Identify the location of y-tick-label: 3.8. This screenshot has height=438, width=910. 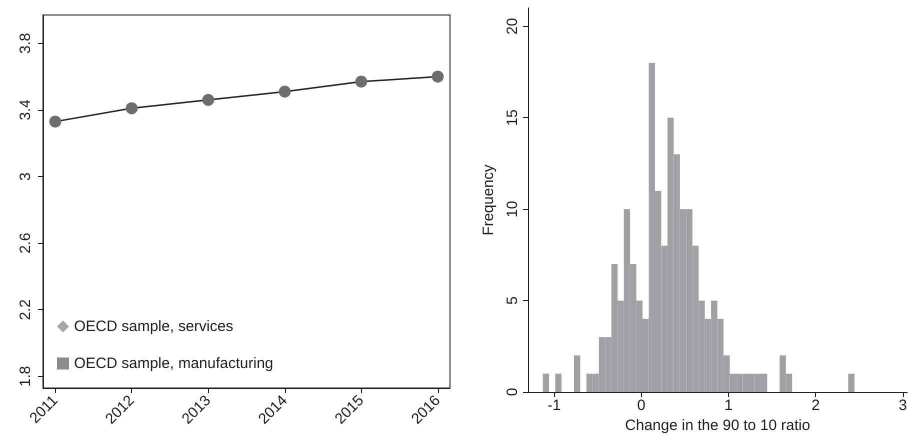
(25, 43).